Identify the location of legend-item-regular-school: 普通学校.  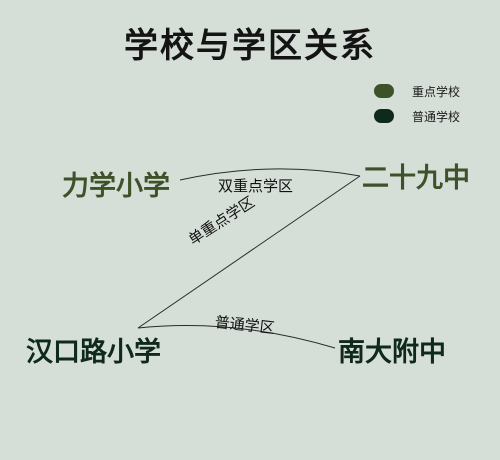
(417, 116).